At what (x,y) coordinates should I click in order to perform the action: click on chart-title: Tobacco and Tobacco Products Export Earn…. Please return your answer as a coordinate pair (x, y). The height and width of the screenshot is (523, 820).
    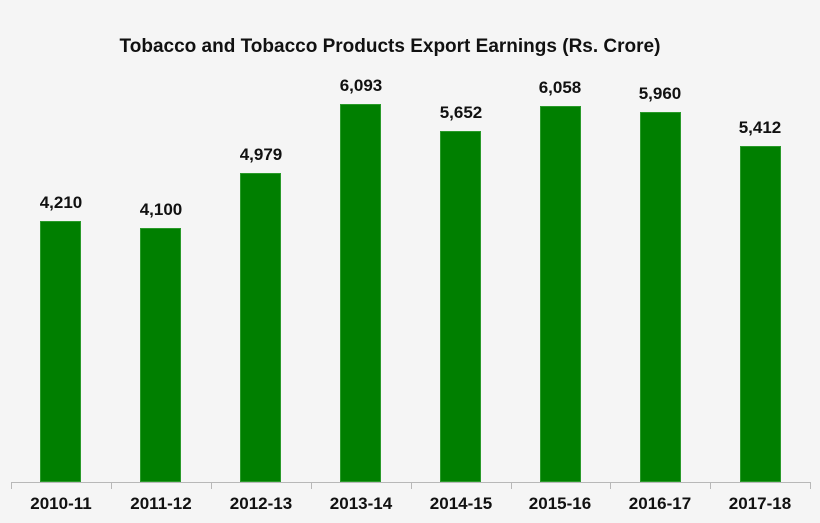
    Looking at the image, I should click on (380, 47).